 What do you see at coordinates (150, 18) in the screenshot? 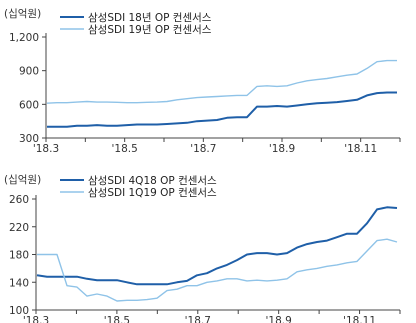
I see `legend-label-1: 삼성SDI 18년 OP 컨센서스` at bounding box center [150, 18].